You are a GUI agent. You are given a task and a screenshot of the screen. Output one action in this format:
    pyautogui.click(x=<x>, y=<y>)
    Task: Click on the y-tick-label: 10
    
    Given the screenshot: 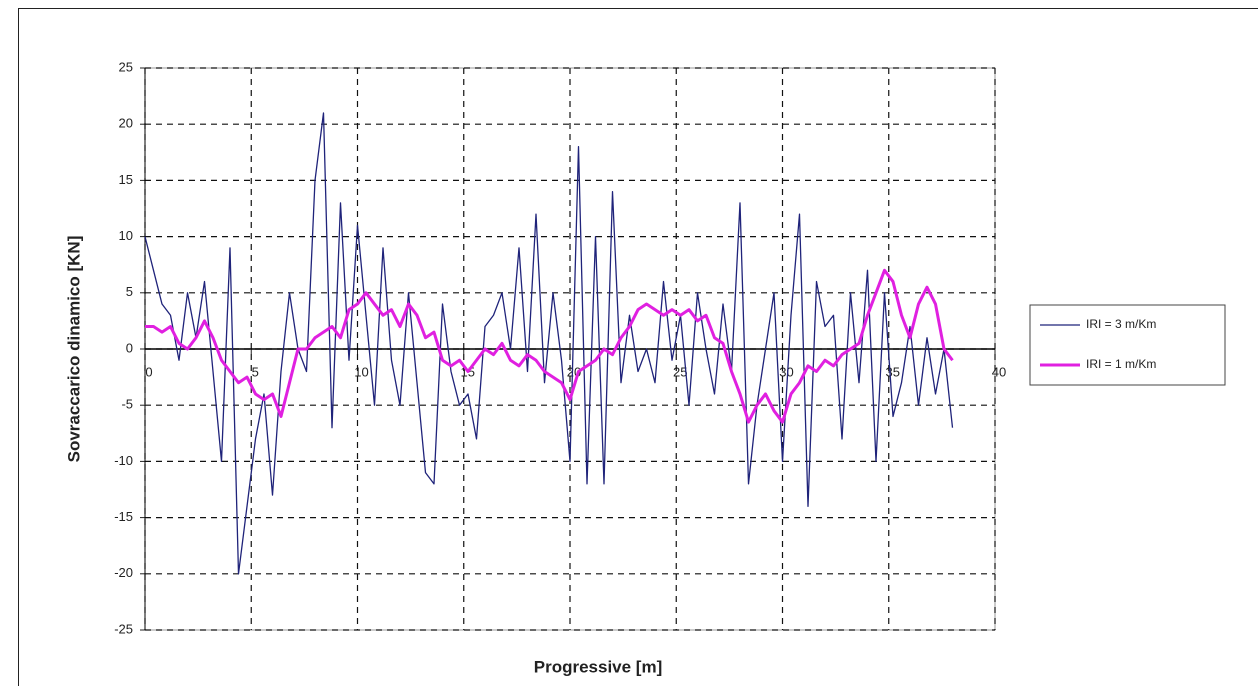 What is the action you would take?
    pyautogui.click(x=126, y=235)
    